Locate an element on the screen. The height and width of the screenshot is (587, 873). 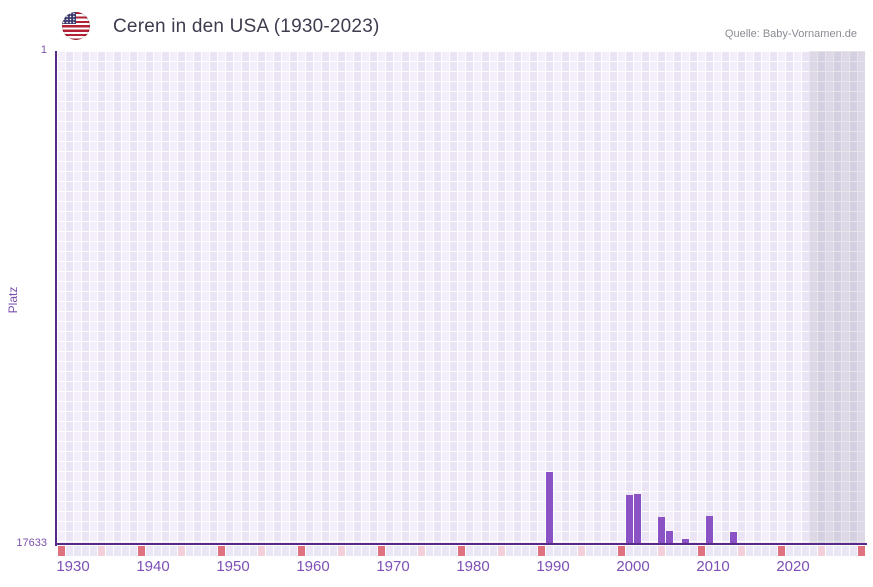
year-tick-1992 is located at coordinates (557, 551).